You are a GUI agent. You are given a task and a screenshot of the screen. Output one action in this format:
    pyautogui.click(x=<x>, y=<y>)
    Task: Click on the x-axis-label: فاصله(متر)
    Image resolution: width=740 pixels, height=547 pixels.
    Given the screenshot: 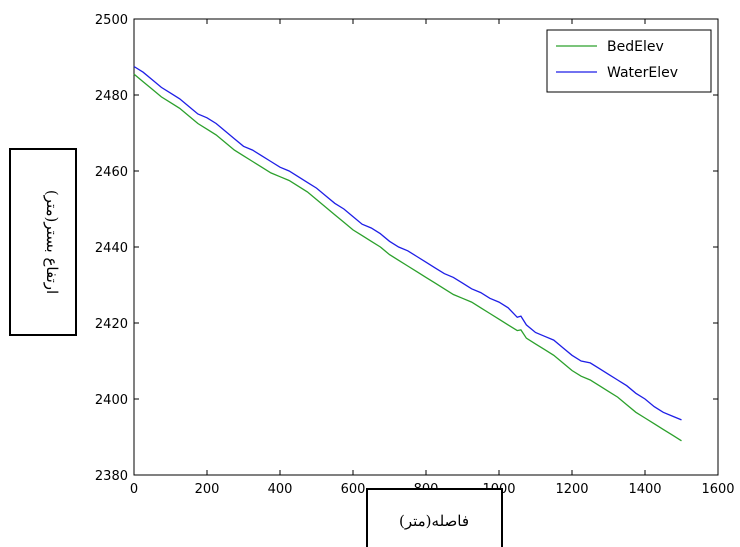 What is the action you would take?
    pyautogui.click(x=434, y=521)
    